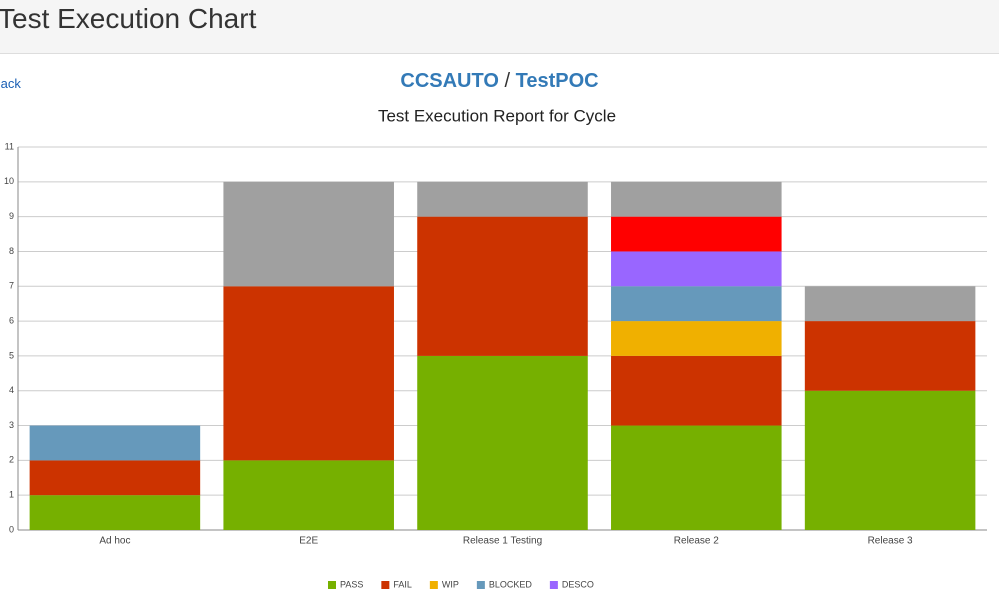  Describe the element at coordinates (11, 495) in the screenshot. I see `y-tick-label: 1` at that location.